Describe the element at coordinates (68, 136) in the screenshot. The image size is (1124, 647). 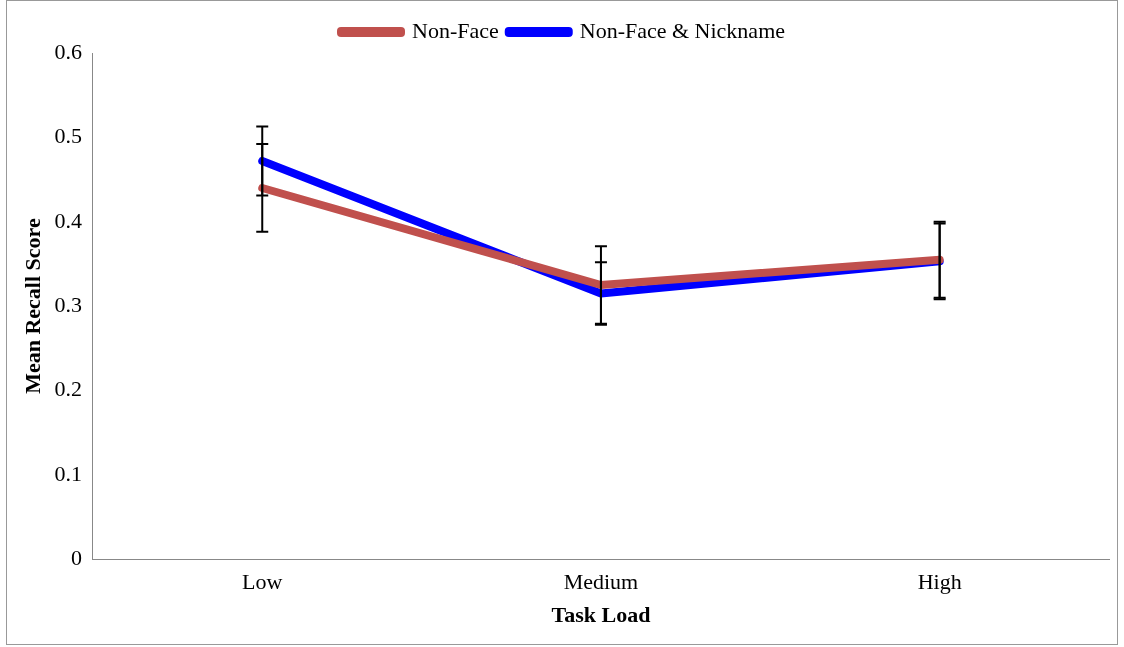
I see `y-tick-label: 0.5` at that location.